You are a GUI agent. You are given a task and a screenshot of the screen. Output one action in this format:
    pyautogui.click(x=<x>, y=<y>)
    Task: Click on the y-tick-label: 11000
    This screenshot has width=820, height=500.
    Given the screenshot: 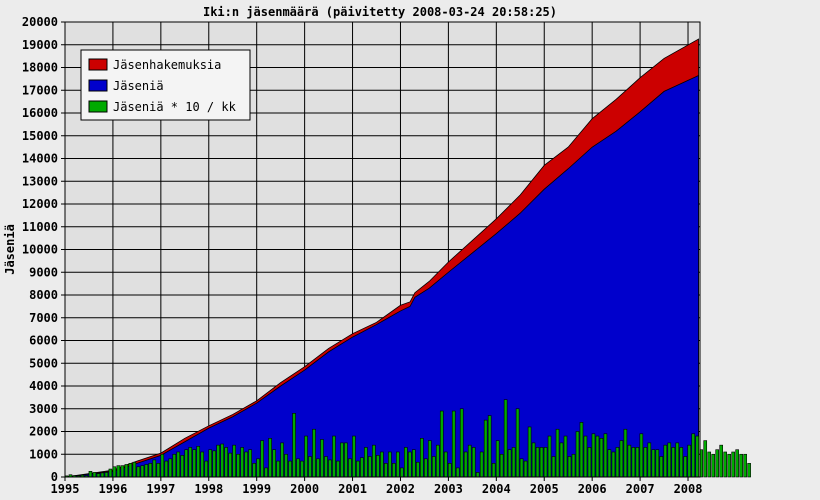 What is the action you would take?
    pyautogui.click(x=40, y=227)
    